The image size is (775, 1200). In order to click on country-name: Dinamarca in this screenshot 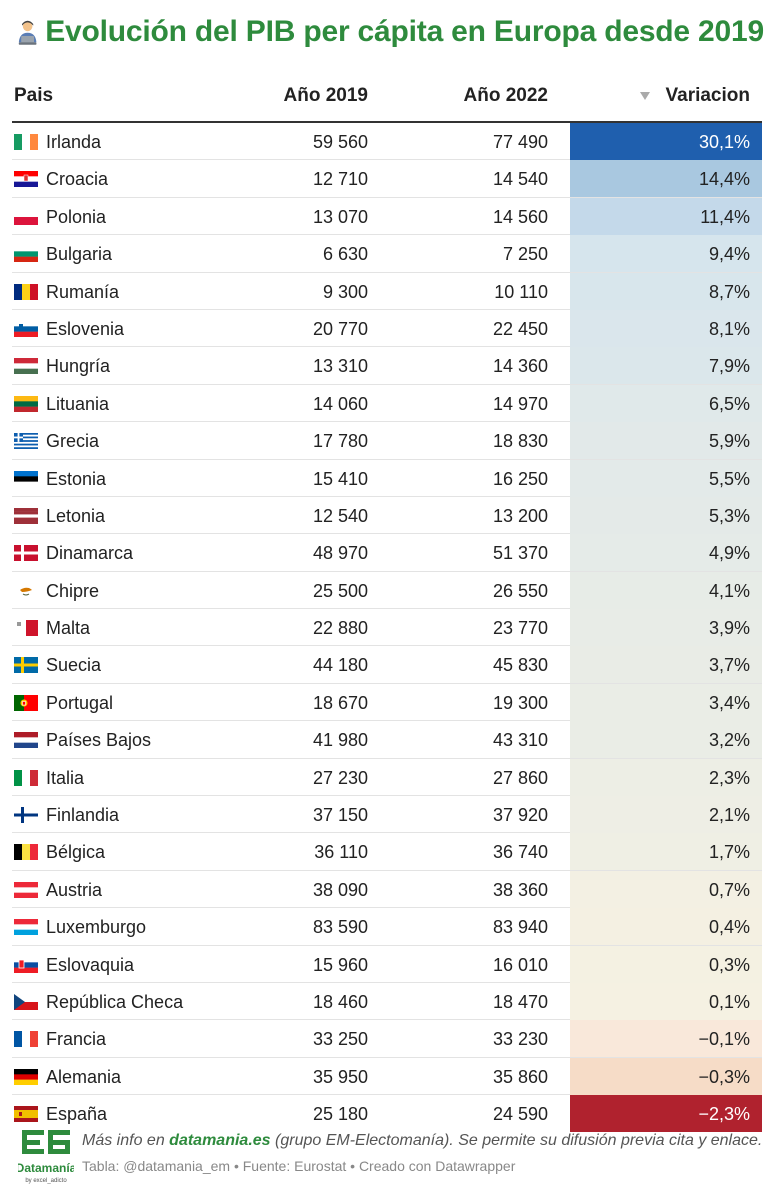, I will do `click(90, 553)`.